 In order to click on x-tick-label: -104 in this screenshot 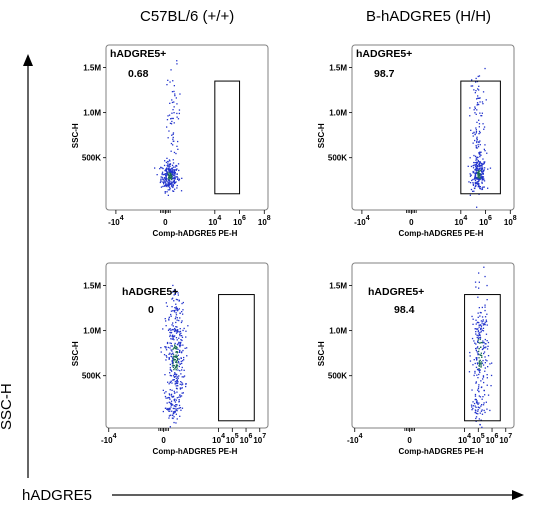, I will do `click(355, 439)`.